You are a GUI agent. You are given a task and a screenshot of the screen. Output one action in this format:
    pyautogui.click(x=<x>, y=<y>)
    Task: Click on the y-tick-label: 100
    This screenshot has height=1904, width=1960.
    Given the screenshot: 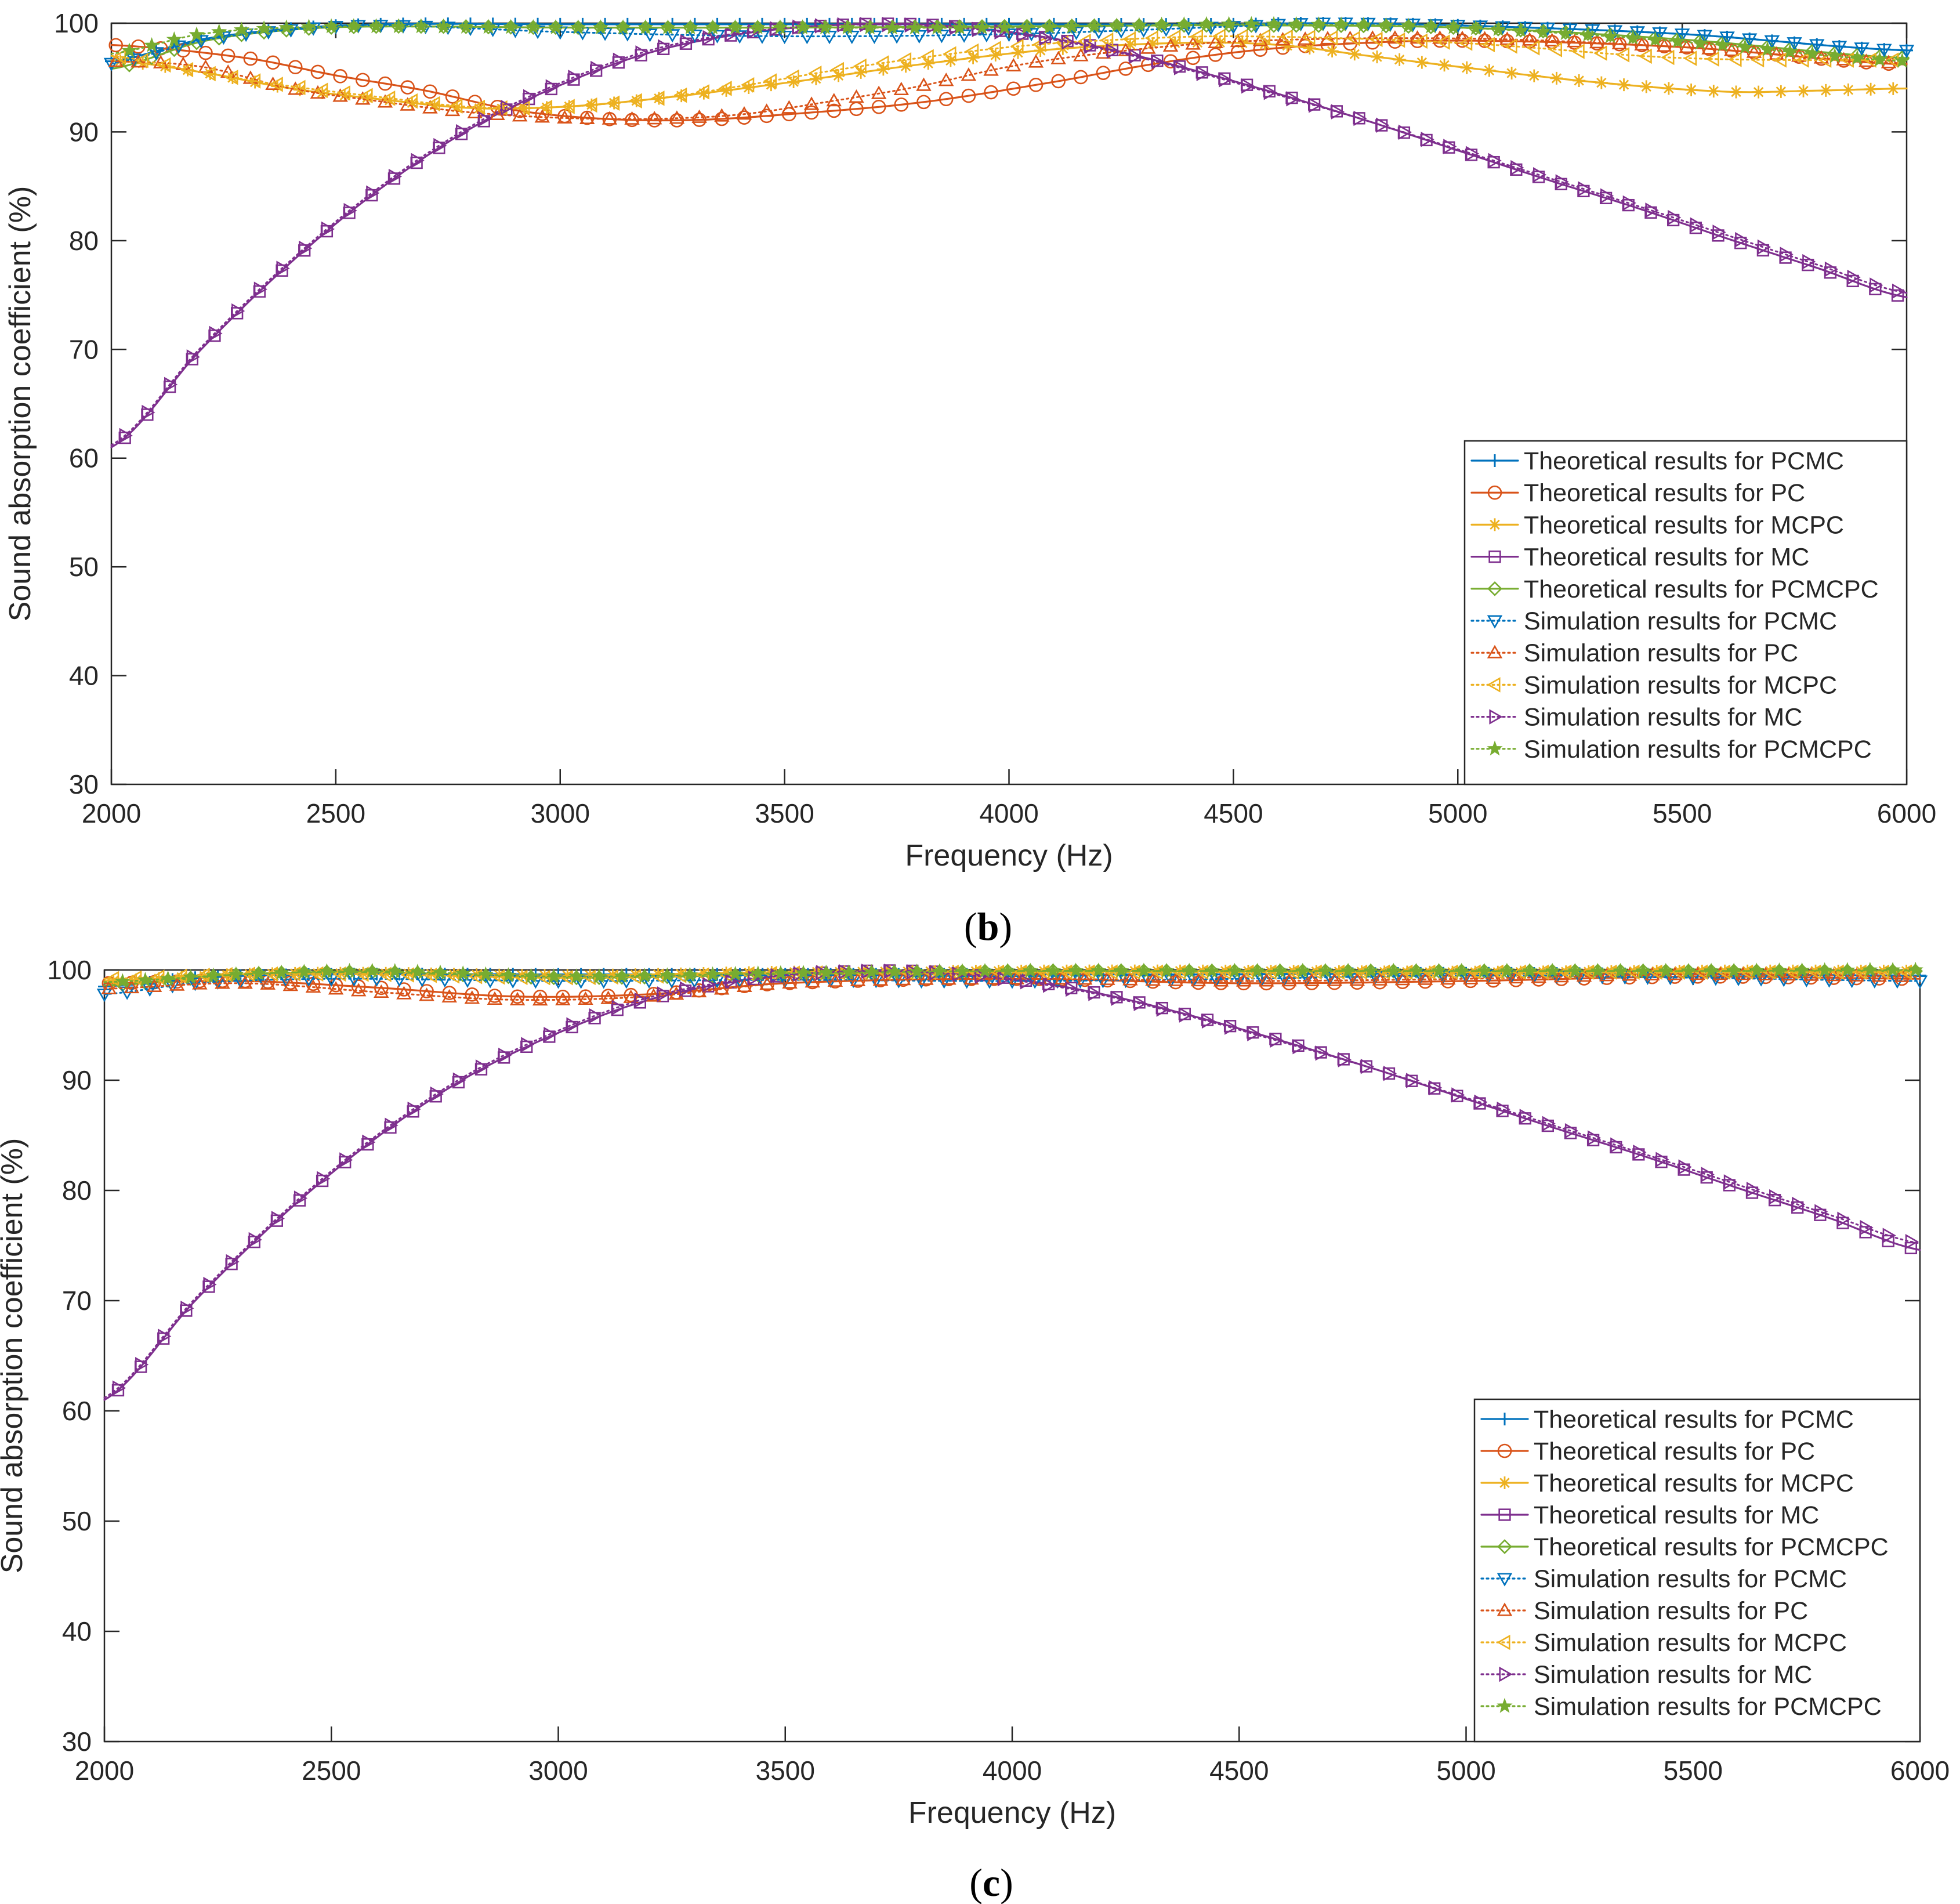 What is the action you would take?
    pyautogui.click(x=76, y=23)
    